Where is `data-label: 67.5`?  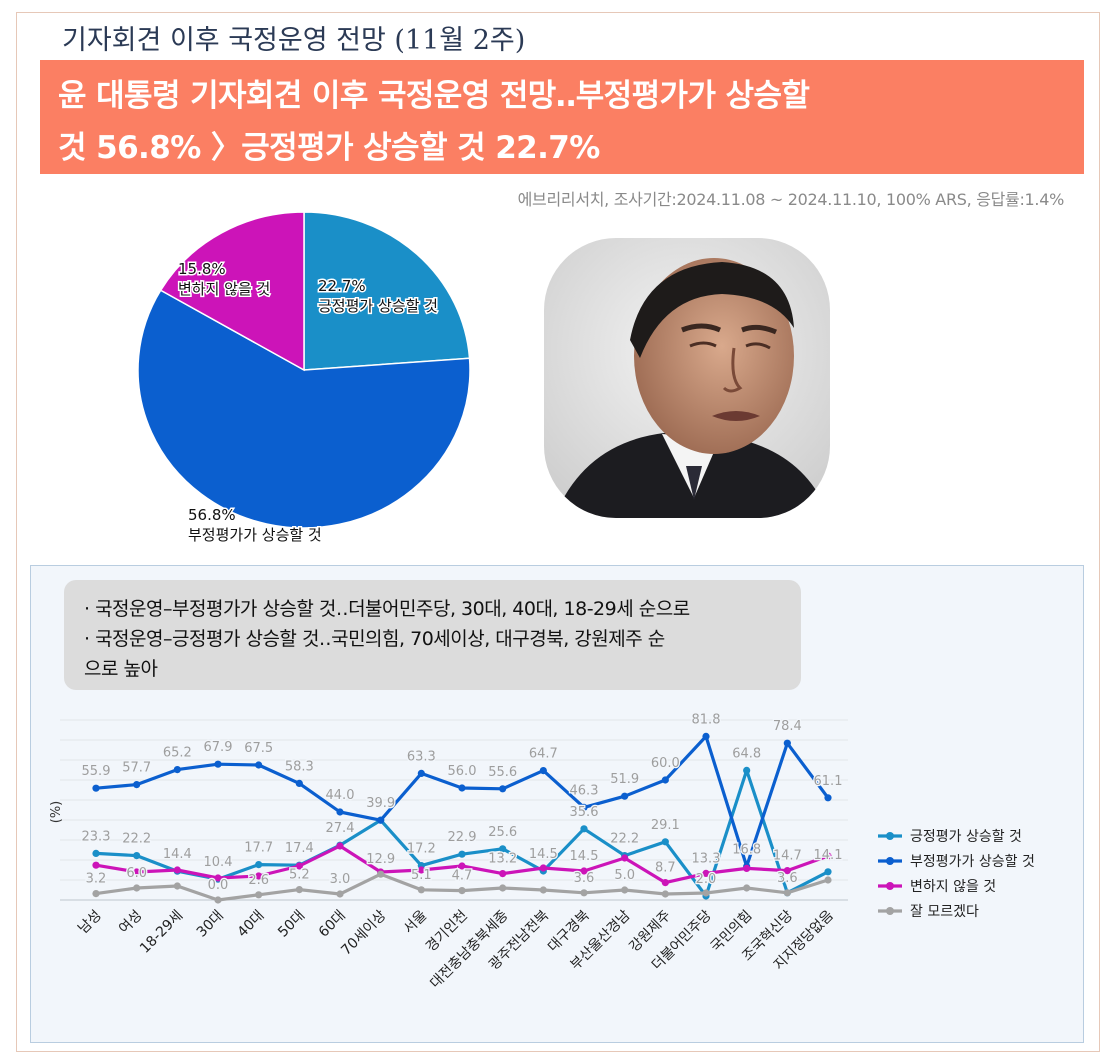 data-label: 67.5 is located at coordinates (258, 748).